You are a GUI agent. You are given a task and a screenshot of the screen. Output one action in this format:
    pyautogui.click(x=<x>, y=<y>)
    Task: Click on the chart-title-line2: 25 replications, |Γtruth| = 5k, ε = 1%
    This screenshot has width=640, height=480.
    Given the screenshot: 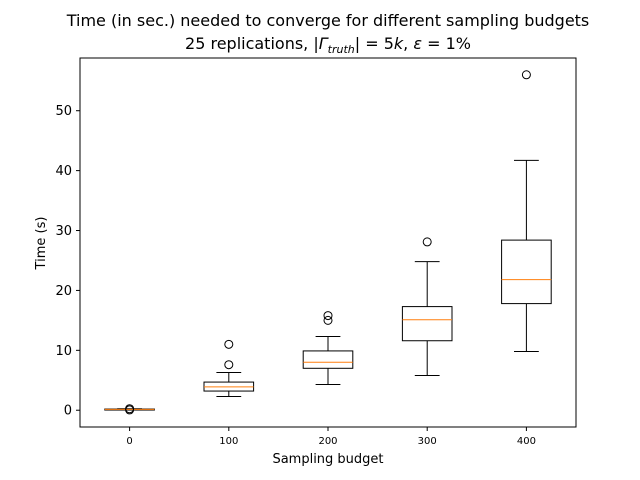 What is the action you would take?
    pyautogui.click(x=328, y=45)
    